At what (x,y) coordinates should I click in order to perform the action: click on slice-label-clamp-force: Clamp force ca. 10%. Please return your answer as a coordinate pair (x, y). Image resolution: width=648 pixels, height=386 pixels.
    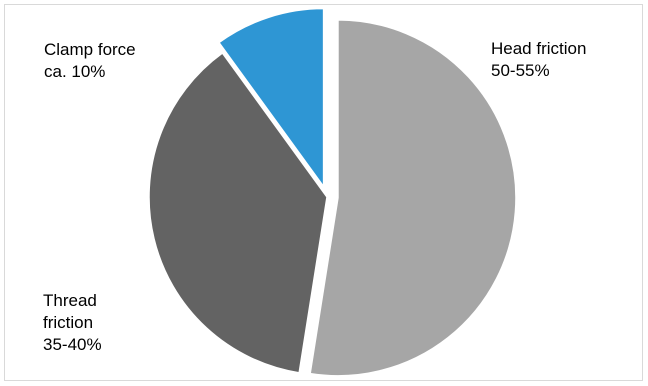
    Looking at the image, I should click on (90, 60).